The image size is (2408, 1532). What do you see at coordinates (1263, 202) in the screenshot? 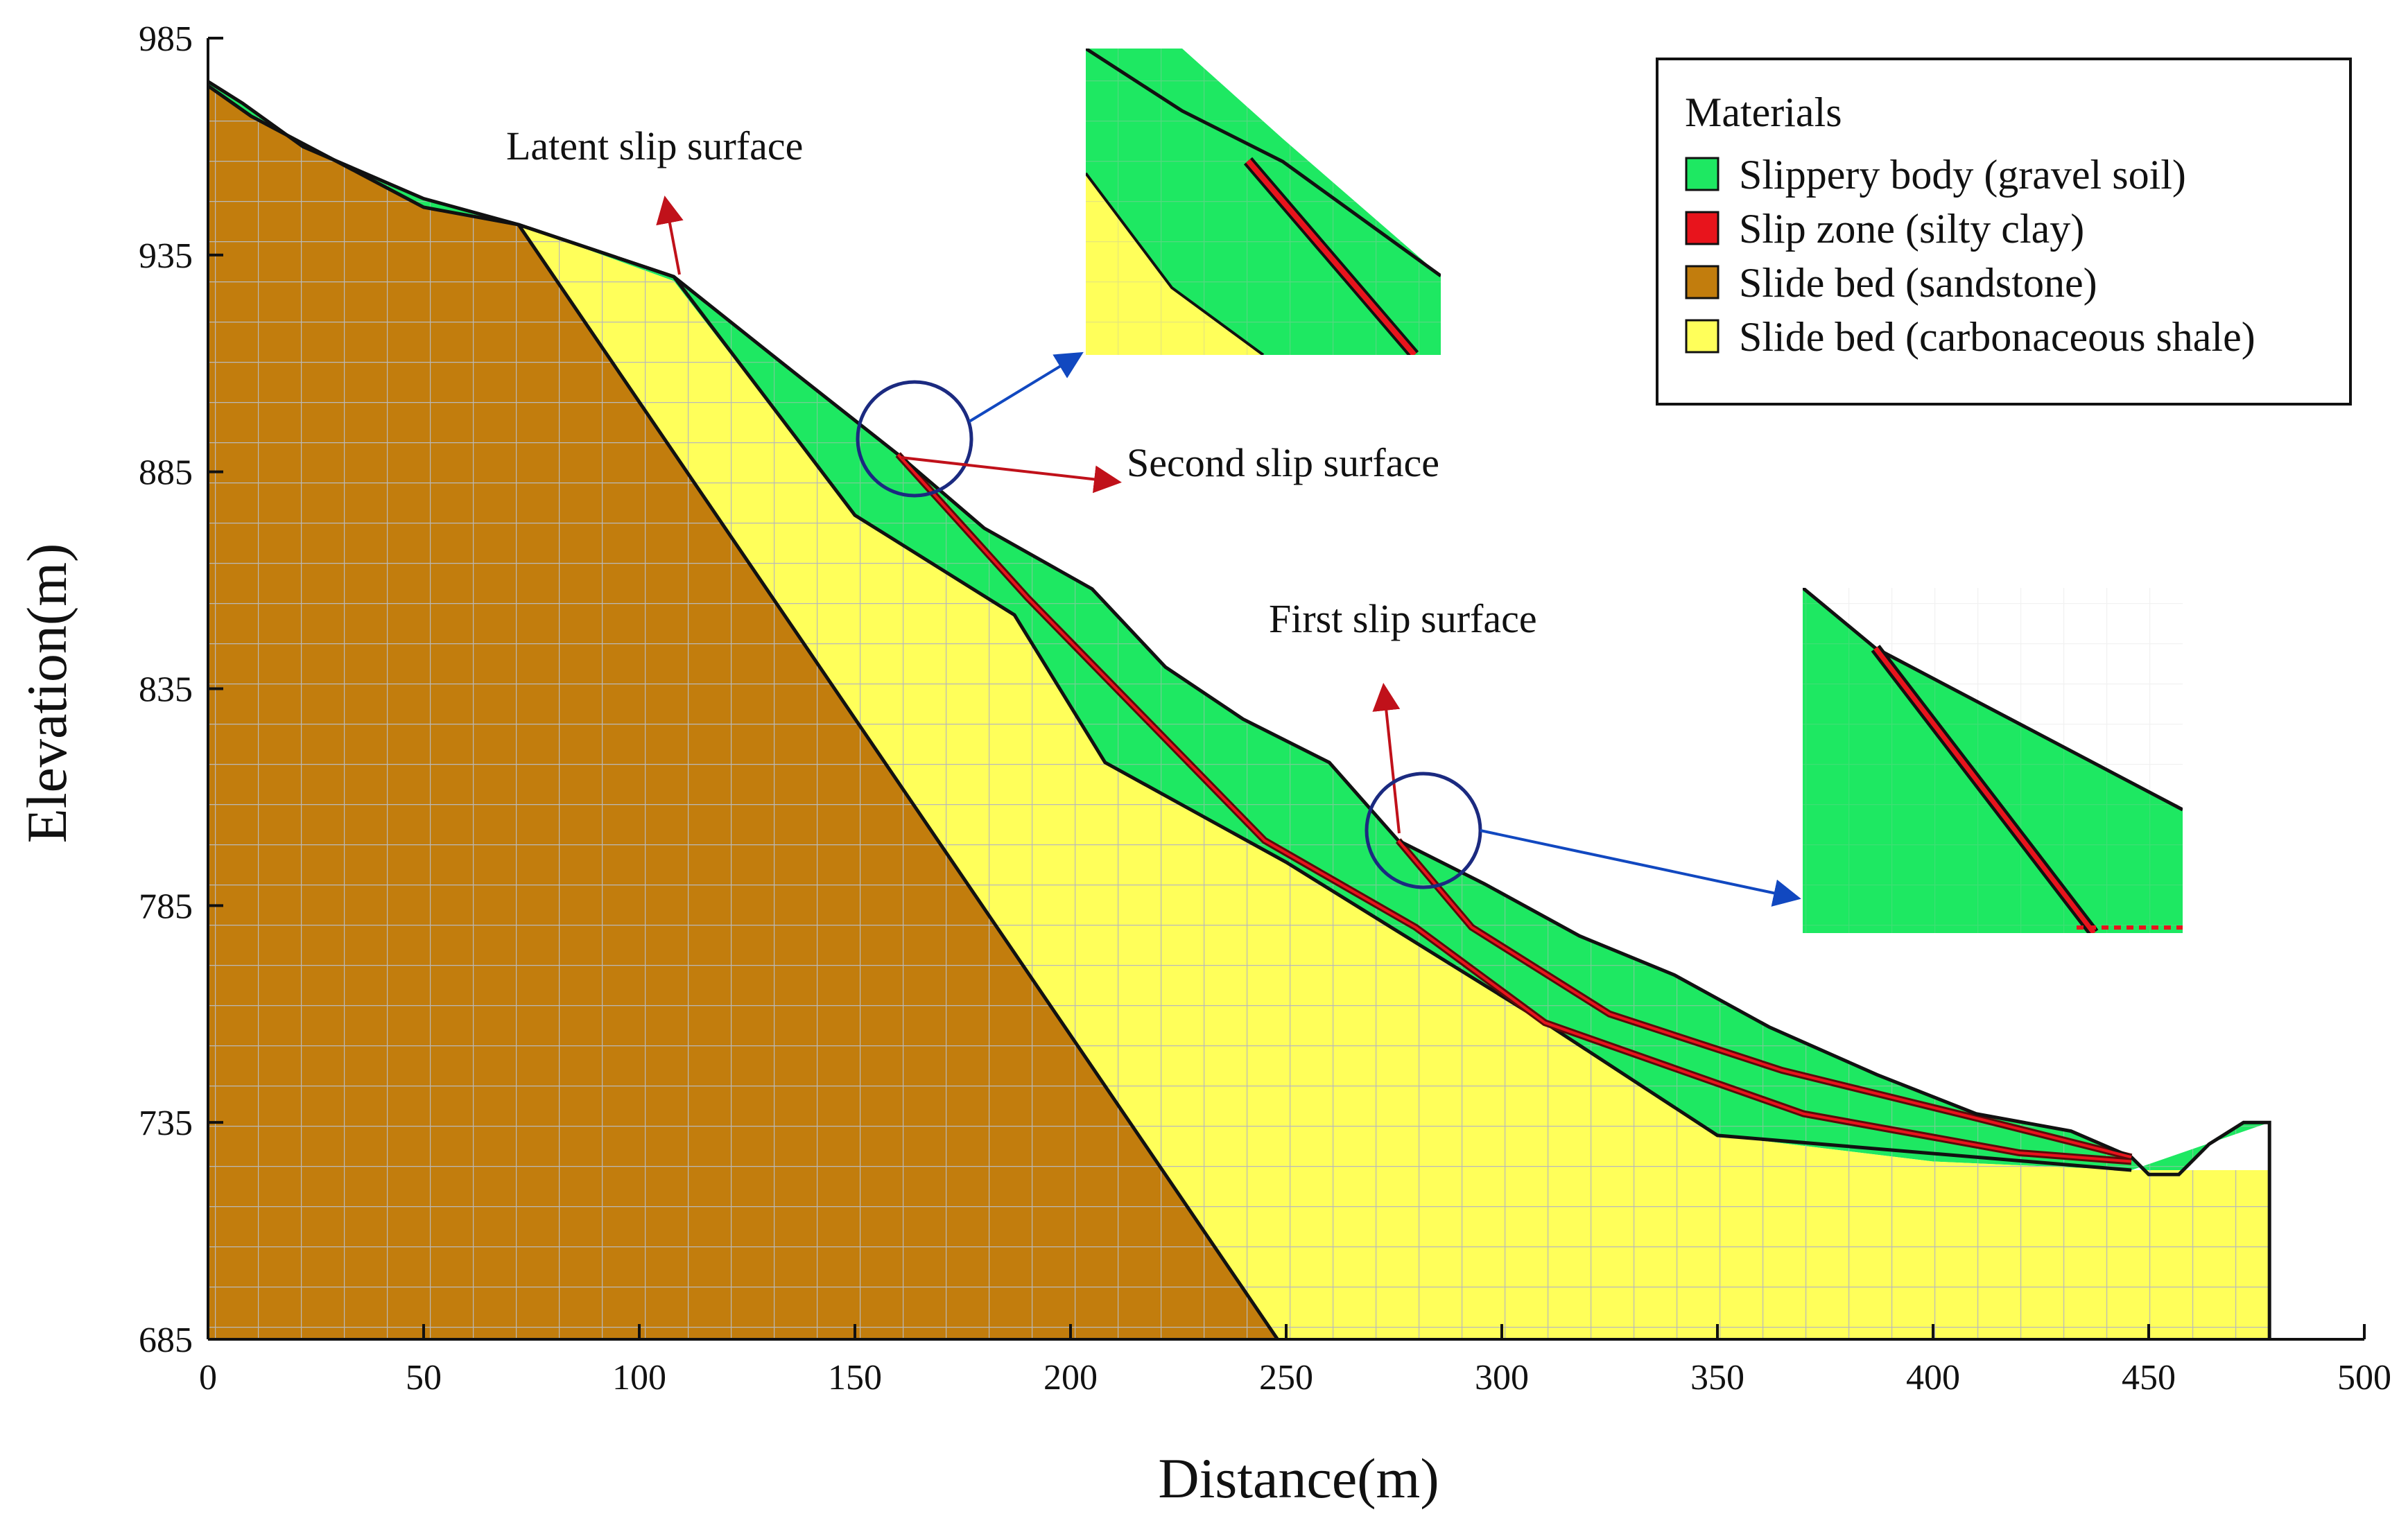
I see `inset-second-slip` at bounding box center [1263, 202].